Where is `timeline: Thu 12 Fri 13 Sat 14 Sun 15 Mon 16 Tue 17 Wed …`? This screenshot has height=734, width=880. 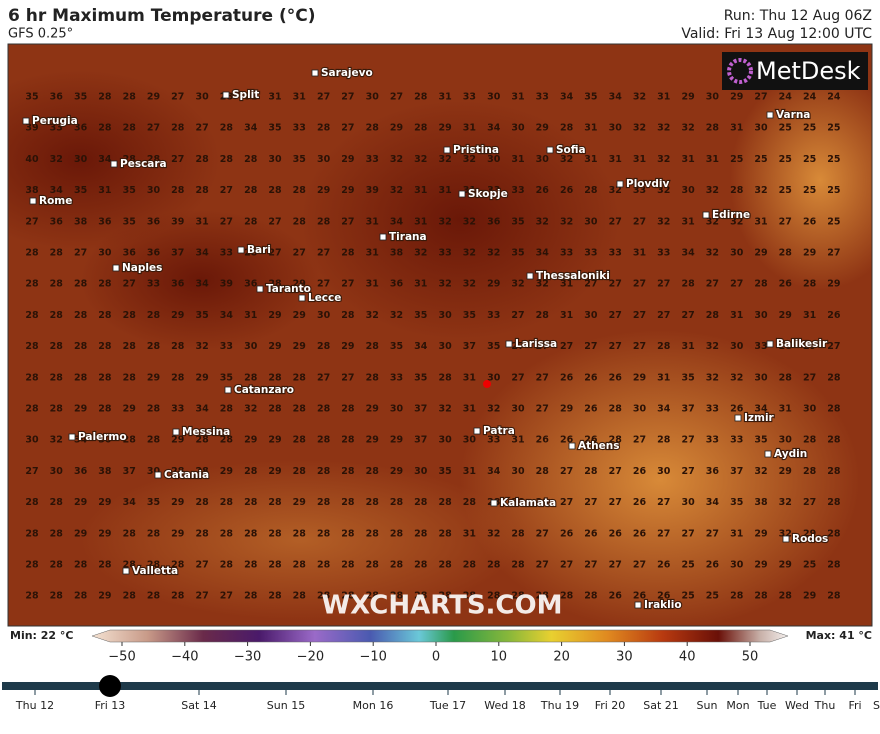 timeline: Thu 12 Fri 13 Sat 14 Sun 15 Mon 16 Tue 17 Wed … is located at coordinates (447, 693).